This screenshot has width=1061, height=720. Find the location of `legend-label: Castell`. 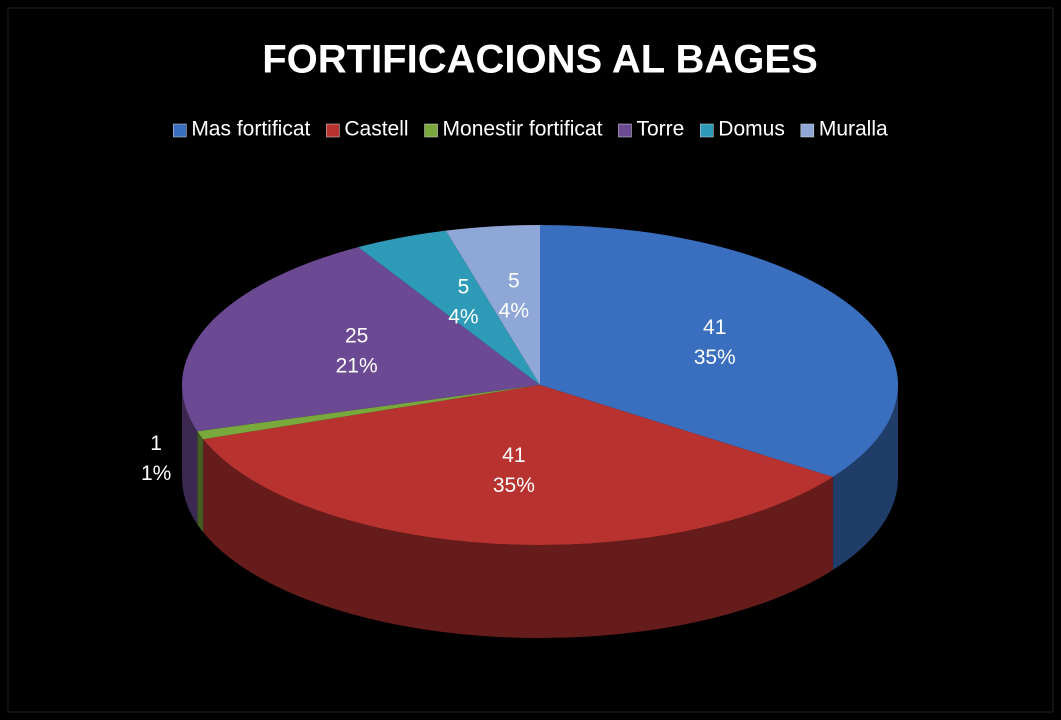

legend-label: Castell is located at coordinates (376, 129).